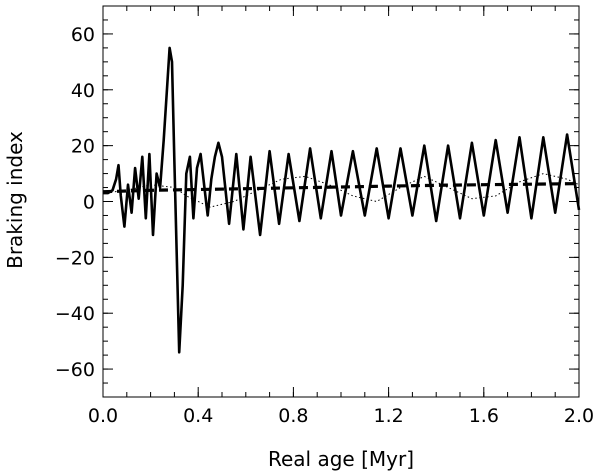 This screenshot has width=600, height=474. I want to click on x-tick-label: 0.8, so click(293, 416).